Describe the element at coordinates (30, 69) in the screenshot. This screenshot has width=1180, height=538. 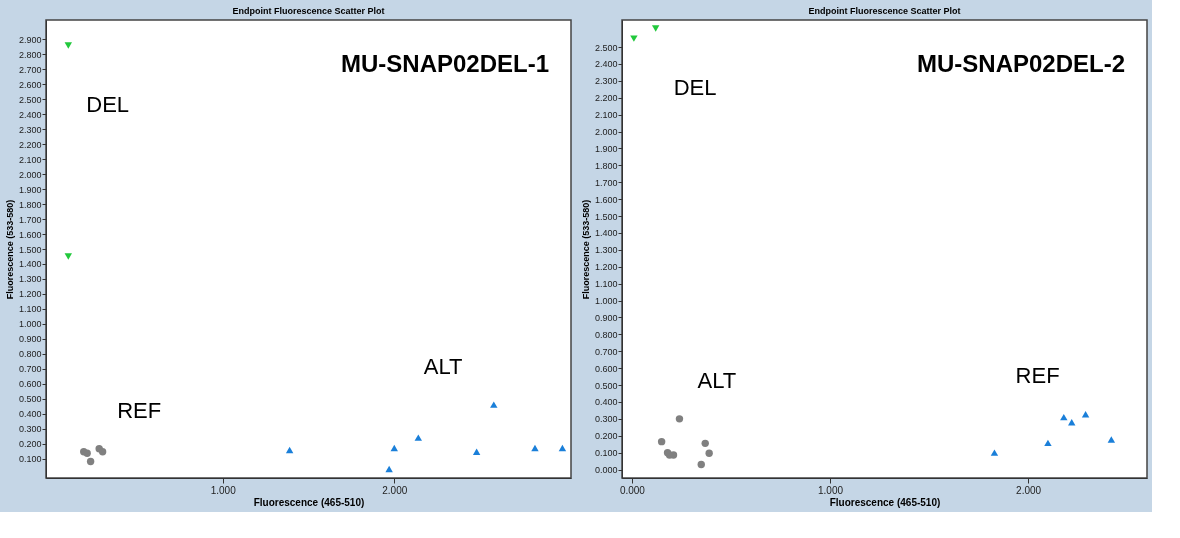
I see `y-tick-label: 2.700` at that location.